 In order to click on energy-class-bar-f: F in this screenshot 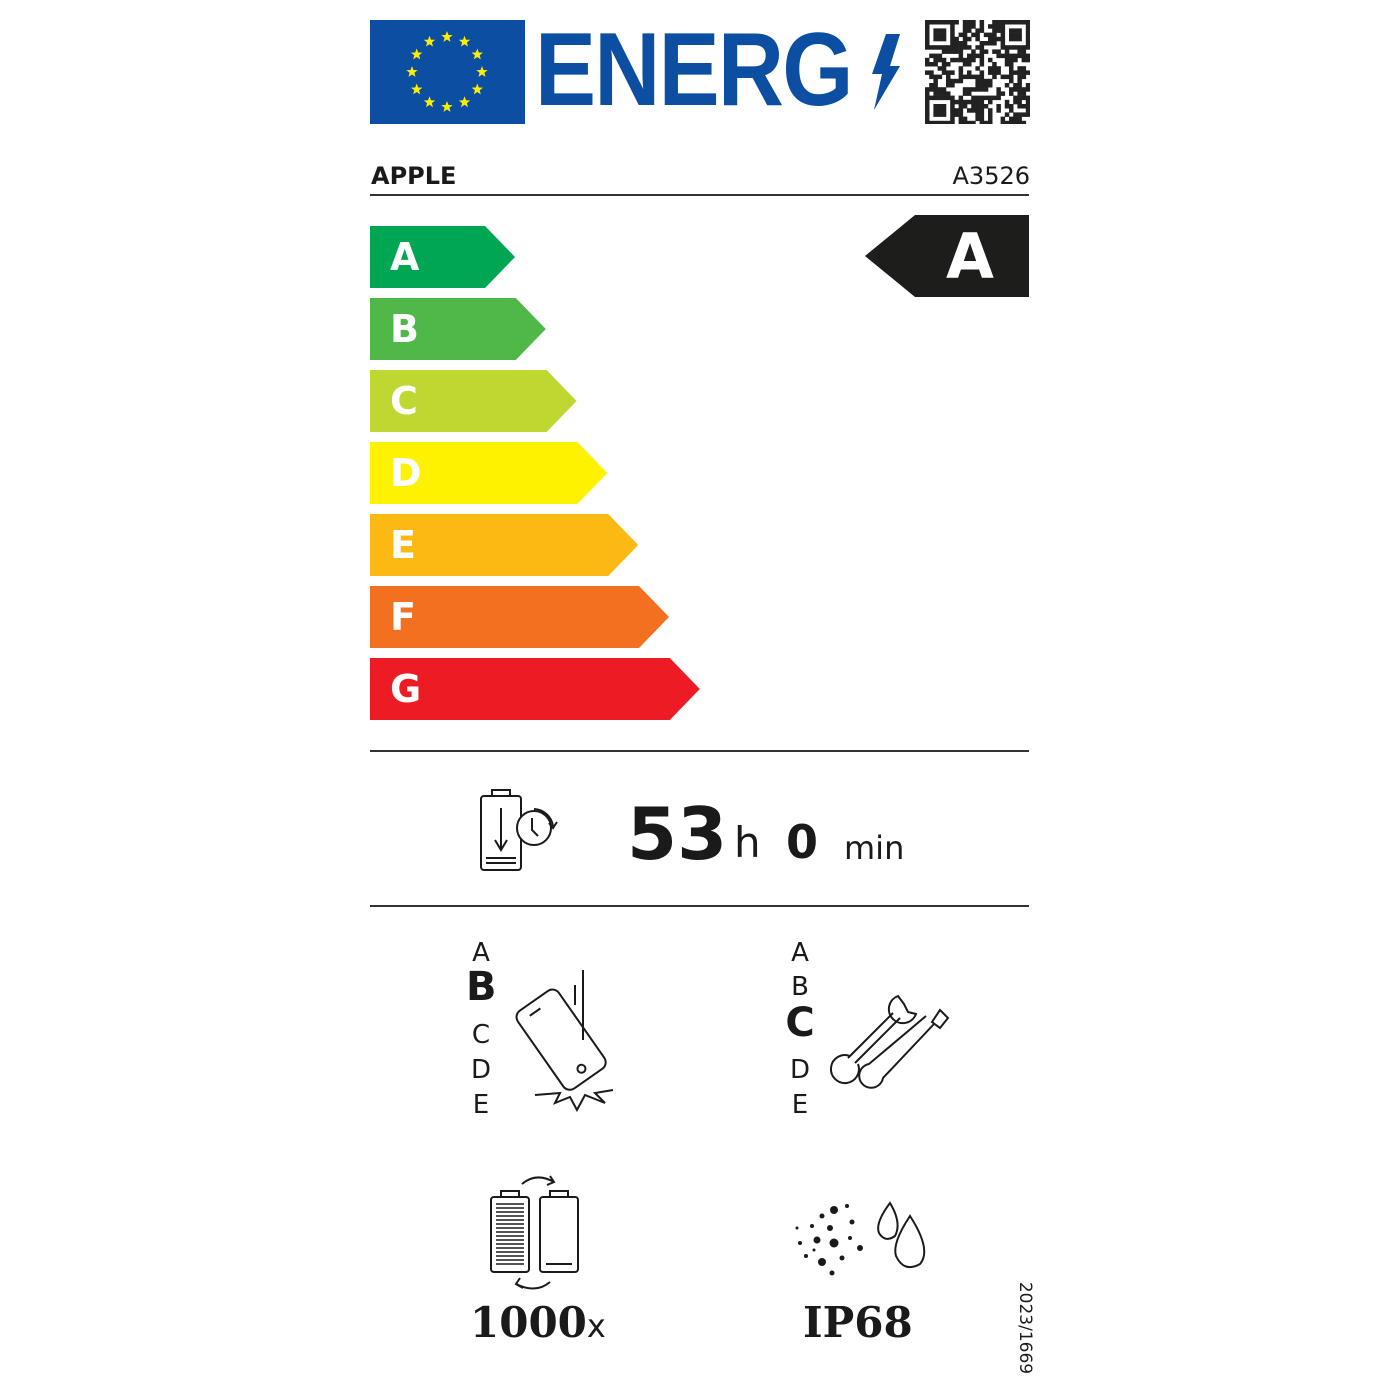, I will do `click(519, 617)`.